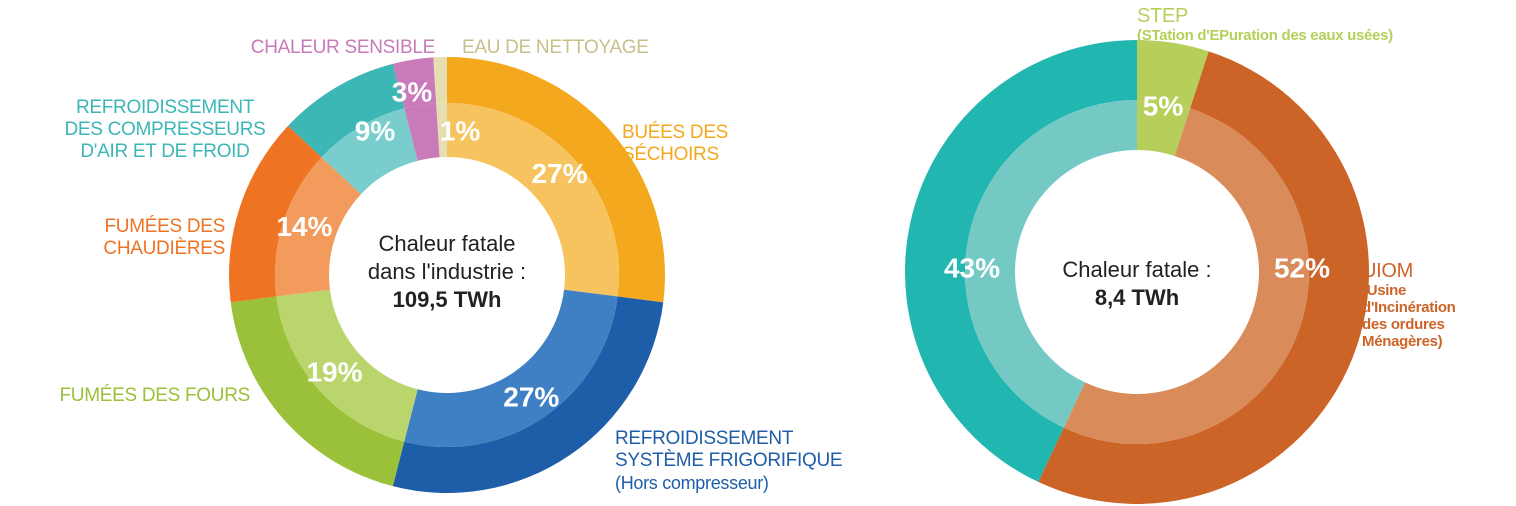  Describe the element at coordinates (1265, 24) in the screenshot. I see `category-label: STEP (STation d'EPuration des eaux usées)` at that location.